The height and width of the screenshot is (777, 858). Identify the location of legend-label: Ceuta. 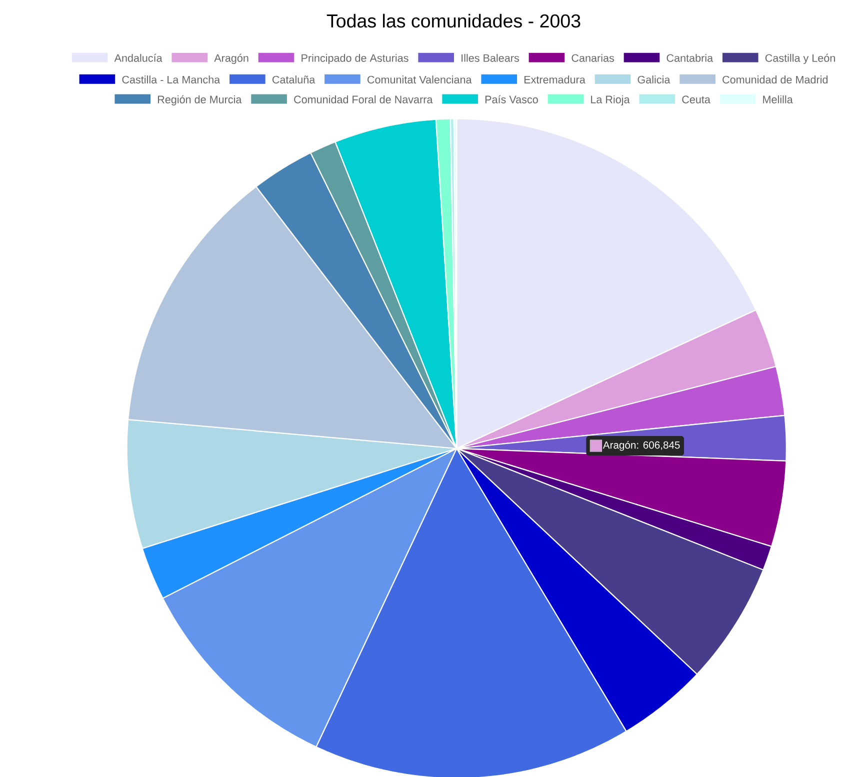
(696, 100).